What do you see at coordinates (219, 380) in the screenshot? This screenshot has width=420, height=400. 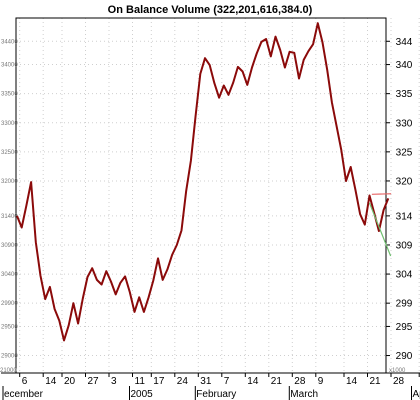 I see `x-axis-ticks: 6142027311172431714212891421284` at bounding box center [219, 380].